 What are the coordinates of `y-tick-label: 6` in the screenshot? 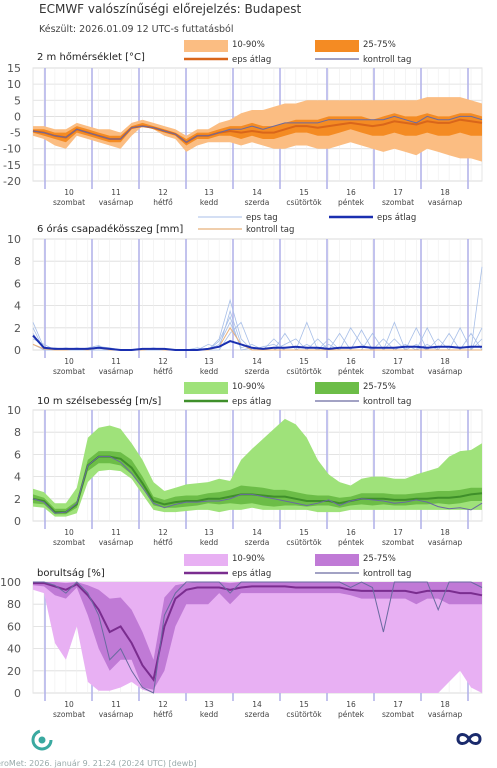 It's located at (17, 454).